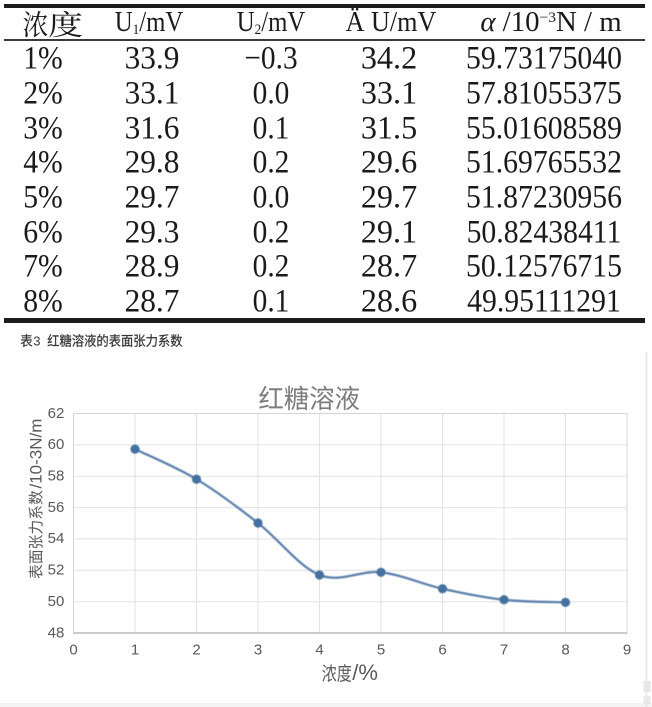 This screenshot has height=707, width=652. I want to click on svg-text: 7, so click(504, 650).